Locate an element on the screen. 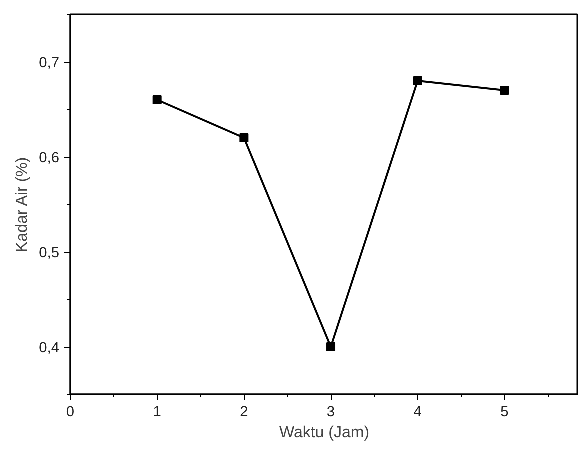  x-tick-label: 5 is located at coordinates (504, 412).